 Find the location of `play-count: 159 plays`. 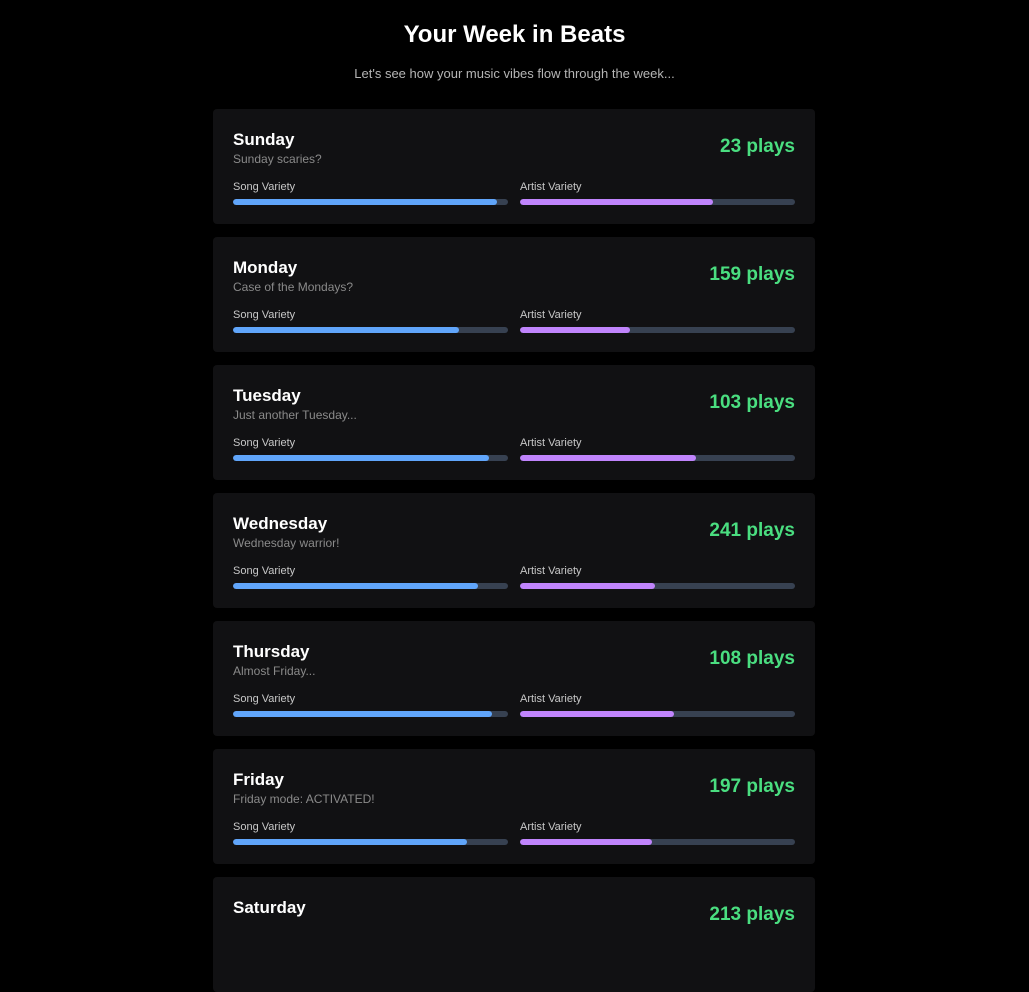

play-count: 159 plays is located at coordinates (752, 274).